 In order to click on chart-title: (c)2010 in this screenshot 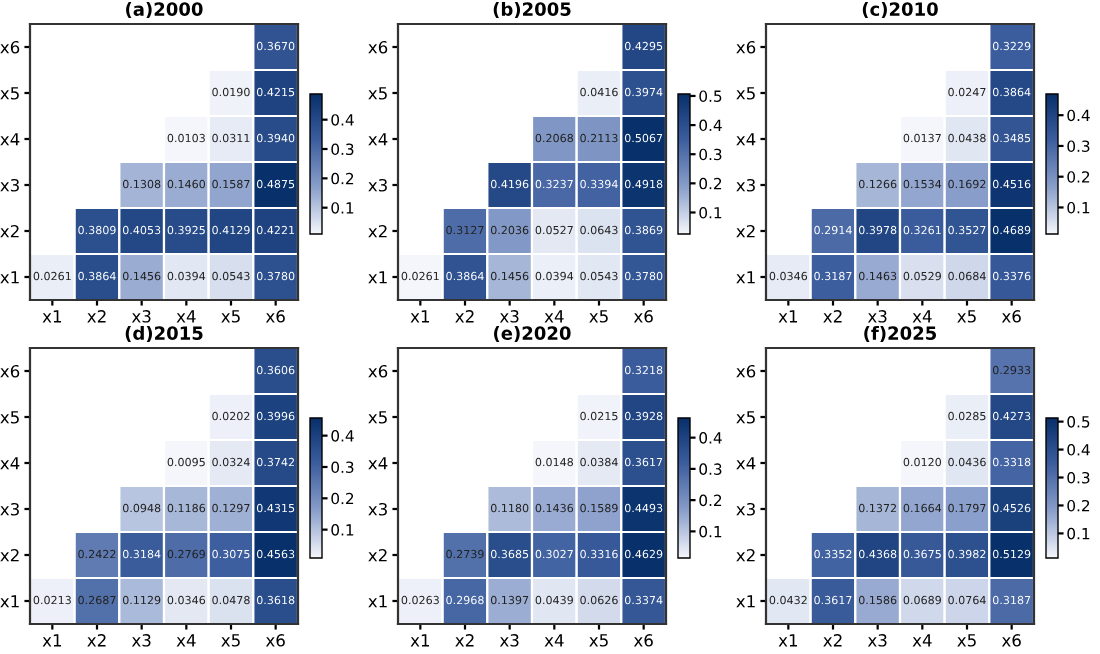, I will do `click(900, 10)`.